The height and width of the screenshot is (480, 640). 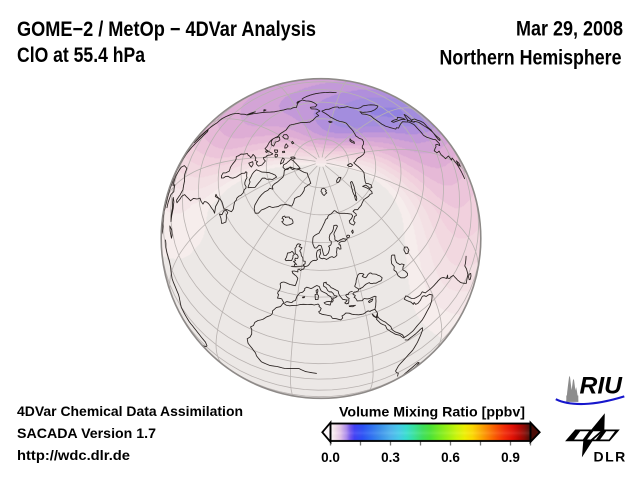 I want to click on svg-text:GOME−2 / MetOp − 4DVar Analysi: GOME−2 / MetOp − 4DVar Analysis, so click(x=166, y=29).